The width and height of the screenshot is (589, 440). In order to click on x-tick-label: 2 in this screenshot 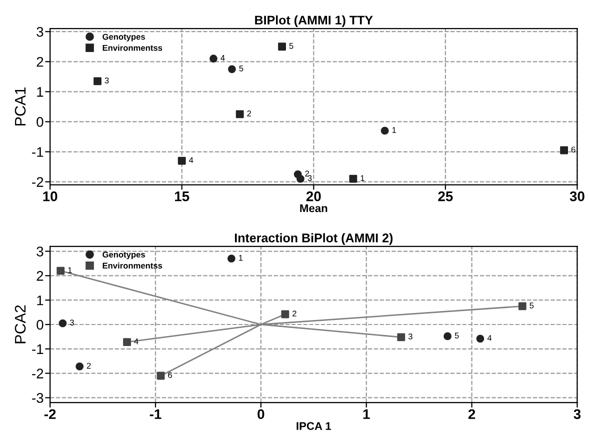, I will do `click(472, 414)`.